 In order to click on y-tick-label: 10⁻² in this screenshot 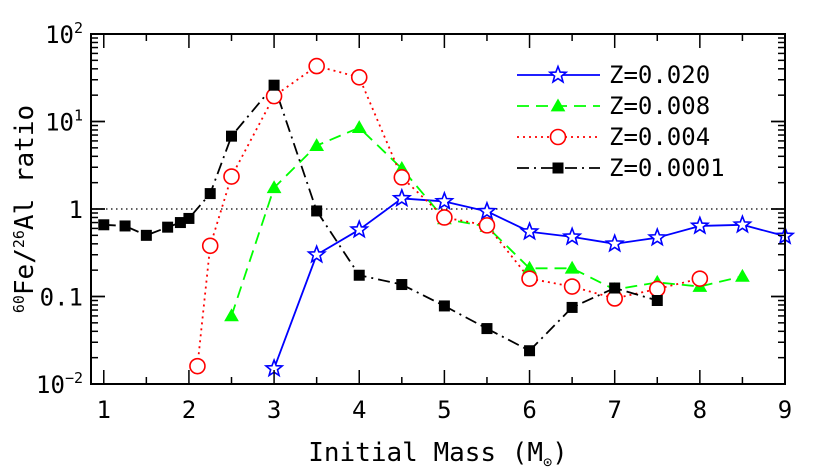, I will do `click(59, 384)`.